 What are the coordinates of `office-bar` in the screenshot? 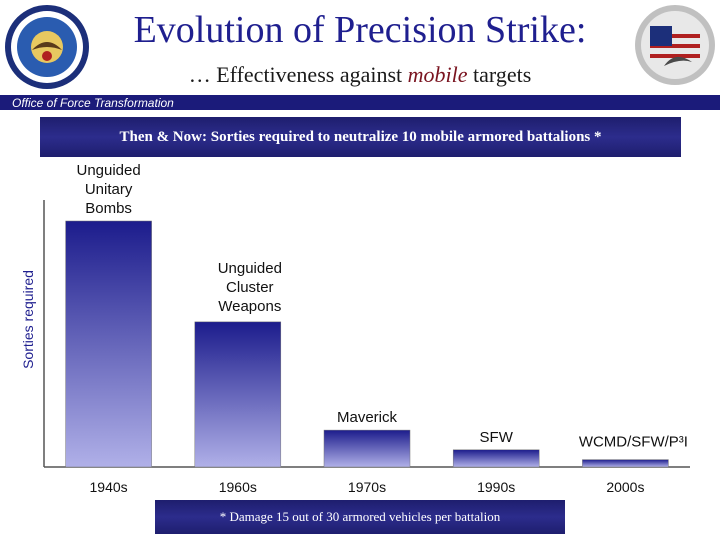 It's located at (360, 102).